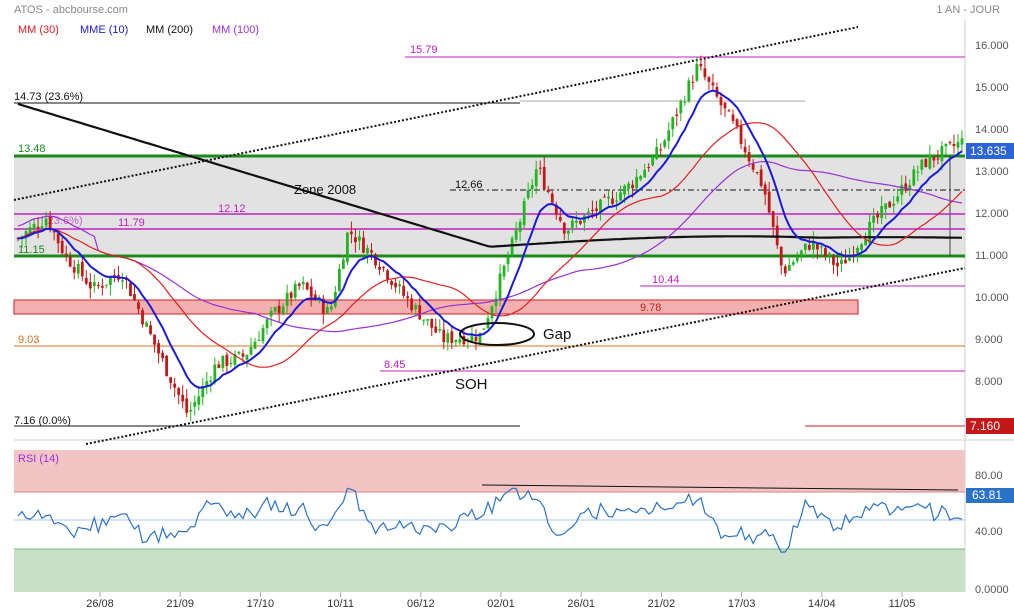 The image size is (1014, 613). Describe the element at coordinates (988, 151) in the screenshot. I see `last-price-label: 13.635` at that location.